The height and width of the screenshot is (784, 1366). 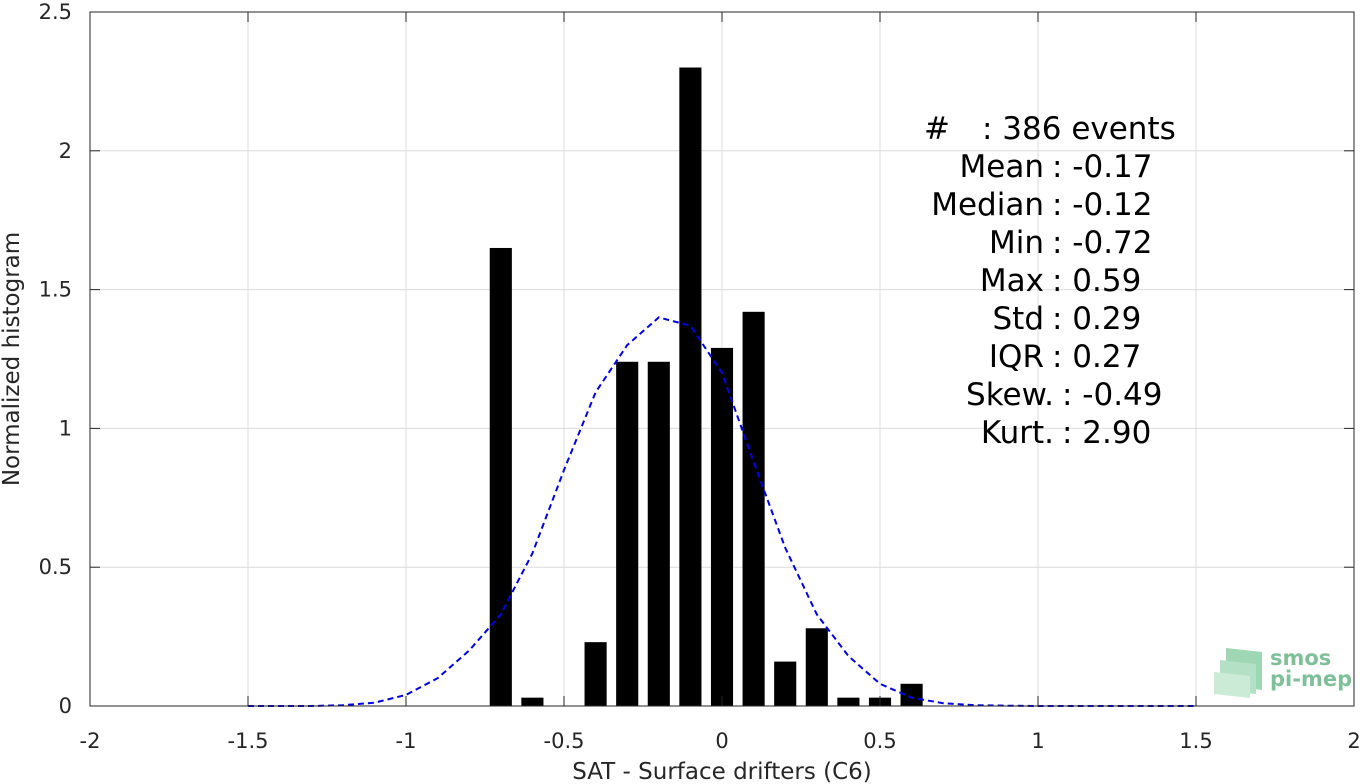 I want to click on x-tick-label: 2, so click(x=1353, y=741).